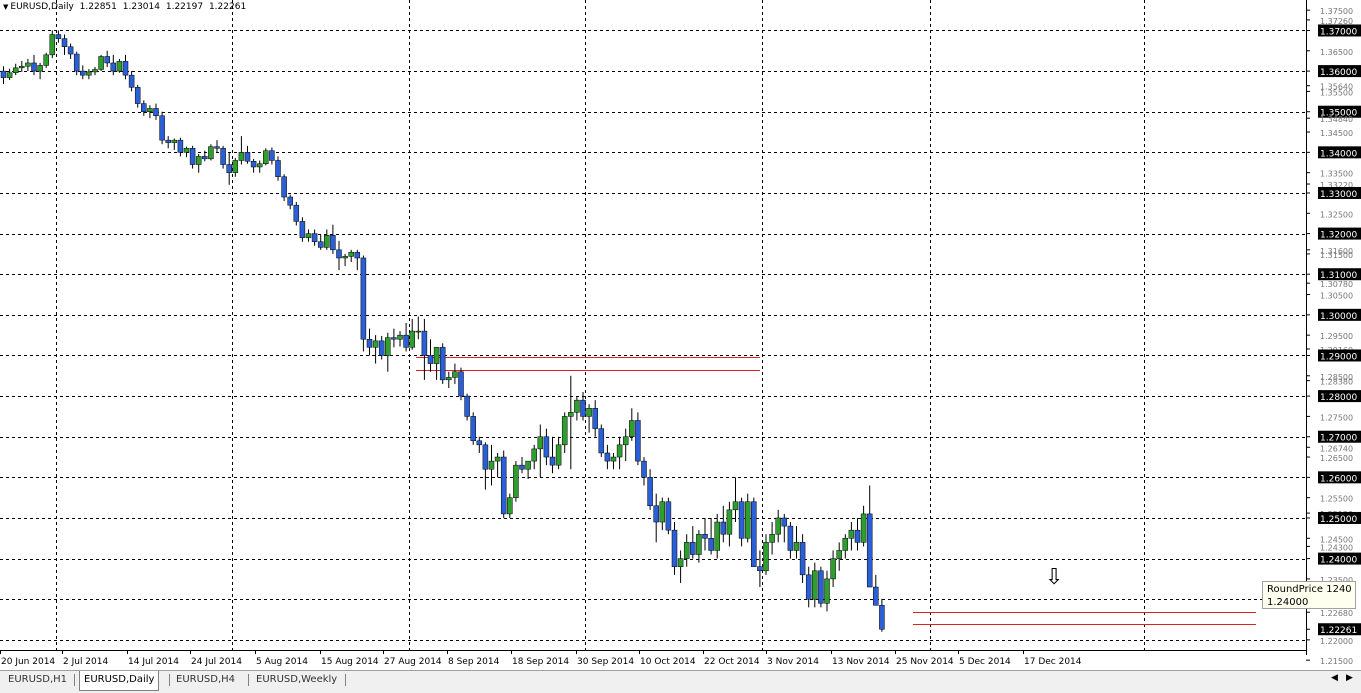  What do you see at coordinates (206, 679) in the screenshot?
I see `tab-eurusd-h4: EURUSD,H4` at bounding box center [206, 679].